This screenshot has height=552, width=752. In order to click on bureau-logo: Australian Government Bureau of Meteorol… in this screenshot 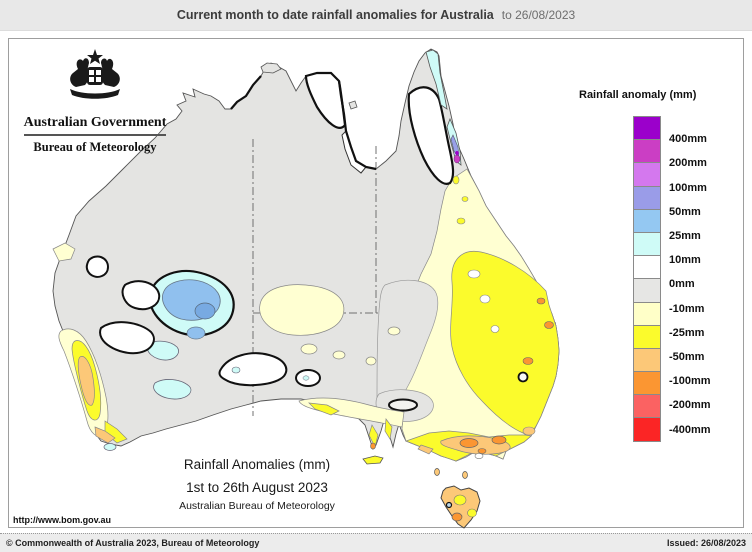, I will do `click(95, 101)`.